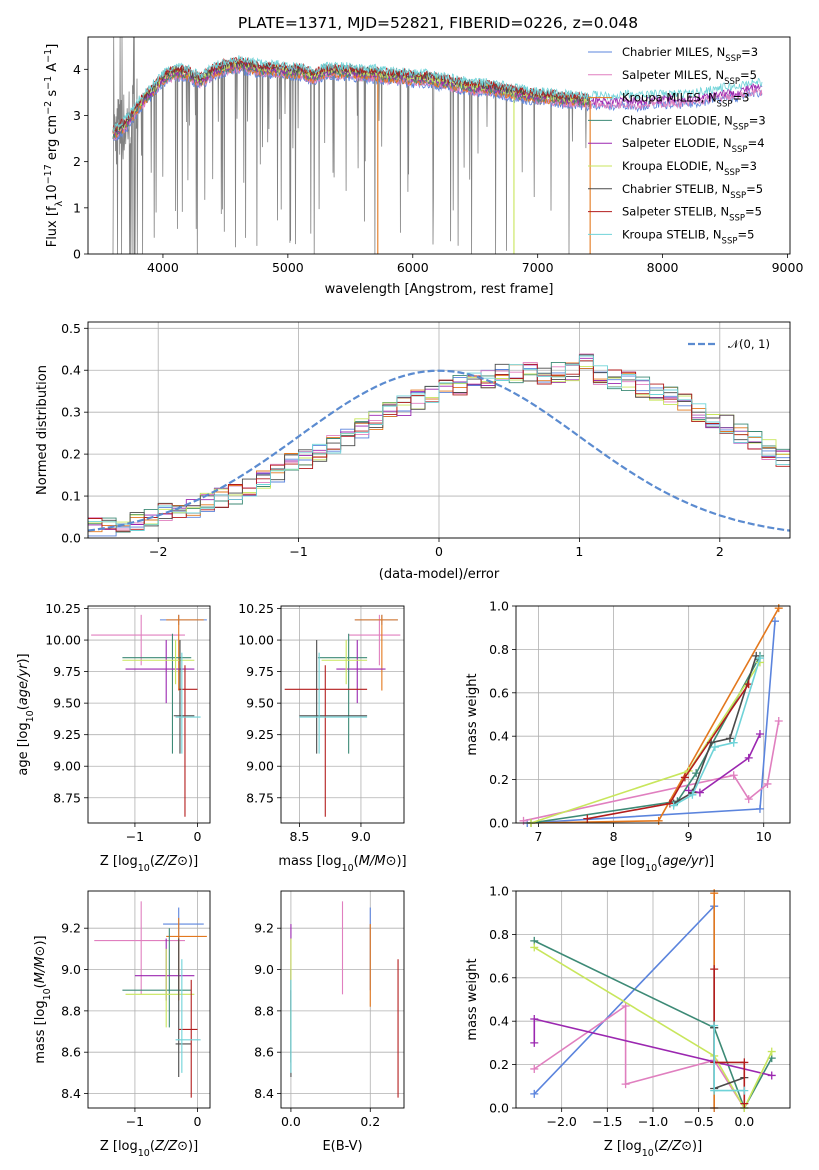 The width and height of the screenshot is (819, 1170). I want to click on x-axis-label: wavelength [Angstrom, rest frame], so click(439, 289).